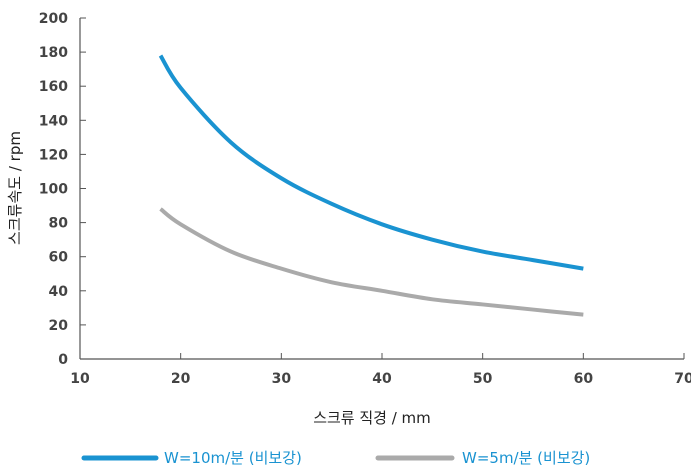 Image resolution: width=691 pixels, height=468 pixels. I want to click on x-tick-label: 40, so click(382, 379).